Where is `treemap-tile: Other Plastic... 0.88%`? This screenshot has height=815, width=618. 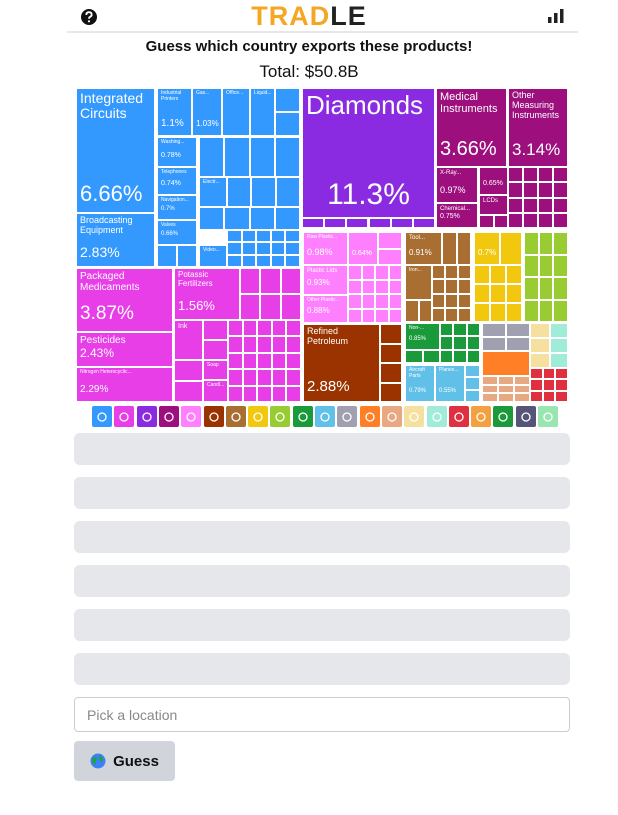 treemap-tile: Other Plastic... 0.88% is located at coordinates (325, 309).